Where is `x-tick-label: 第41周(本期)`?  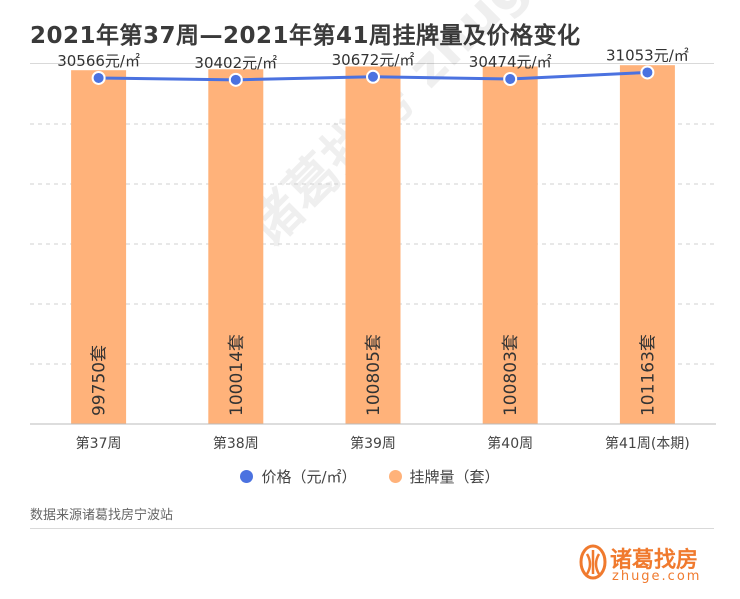 x-tick-label: 第41周(本期) is located at coordinates (647, 443).